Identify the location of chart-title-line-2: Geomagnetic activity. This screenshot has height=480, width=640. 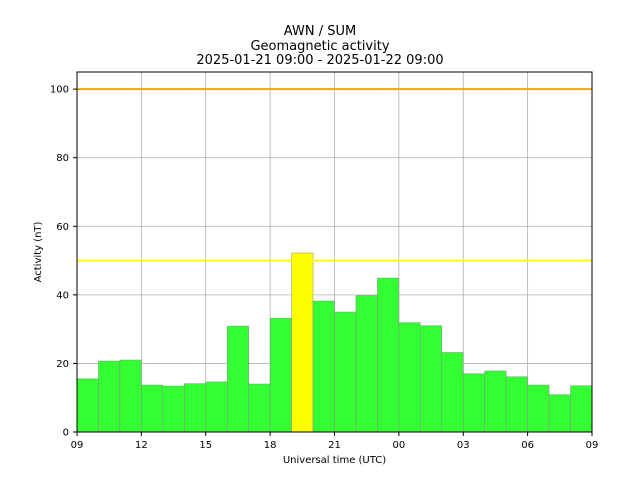
(320, 46).